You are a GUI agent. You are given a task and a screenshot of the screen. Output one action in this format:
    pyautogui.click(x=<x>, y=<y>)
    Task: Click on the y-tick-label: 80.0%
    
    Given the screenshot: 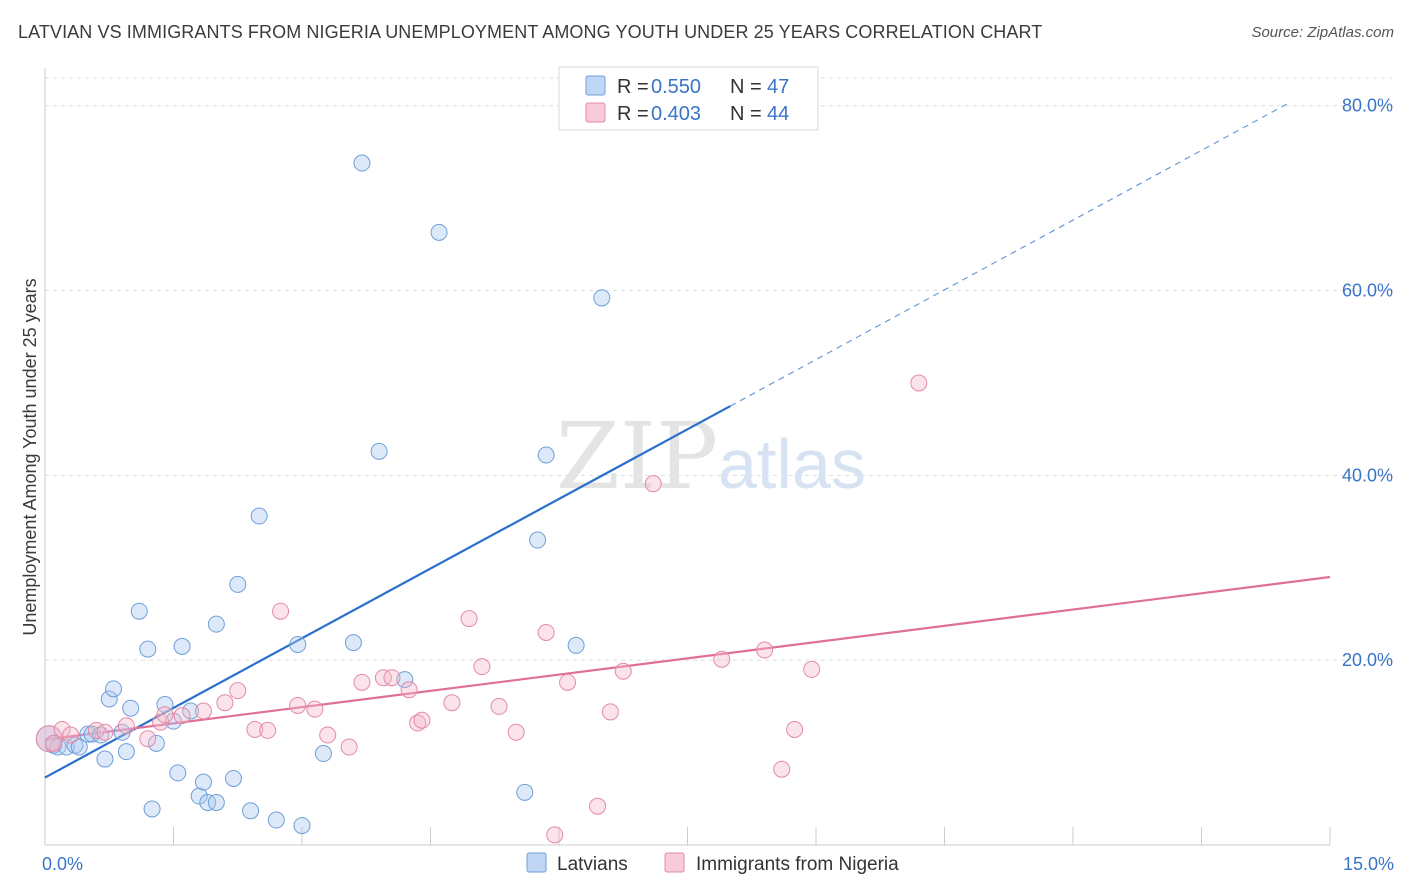 What is the action you would take?
    pyautogui.click(x=1367, y=106)
    